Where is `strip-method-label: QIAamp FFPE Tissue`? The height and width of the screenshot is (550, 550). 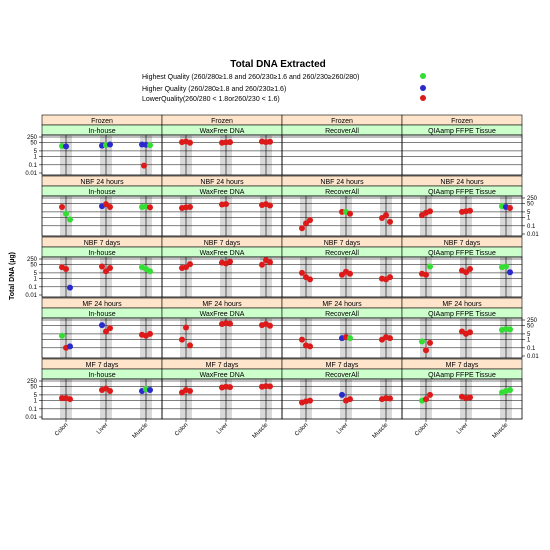 strip-method-label: QIAamp FFPE Tissue is located at coordinates (462, 314).